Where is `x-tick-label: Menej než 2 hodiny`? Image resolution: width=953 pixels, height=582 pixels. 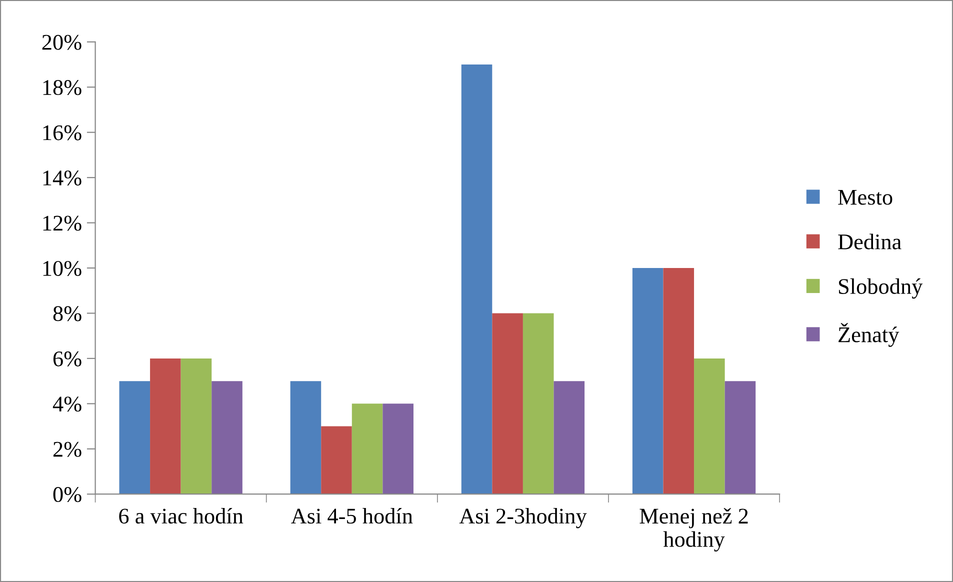
x-tick-label: Menej než 2 hodiny is located at coordinates (694, 530).